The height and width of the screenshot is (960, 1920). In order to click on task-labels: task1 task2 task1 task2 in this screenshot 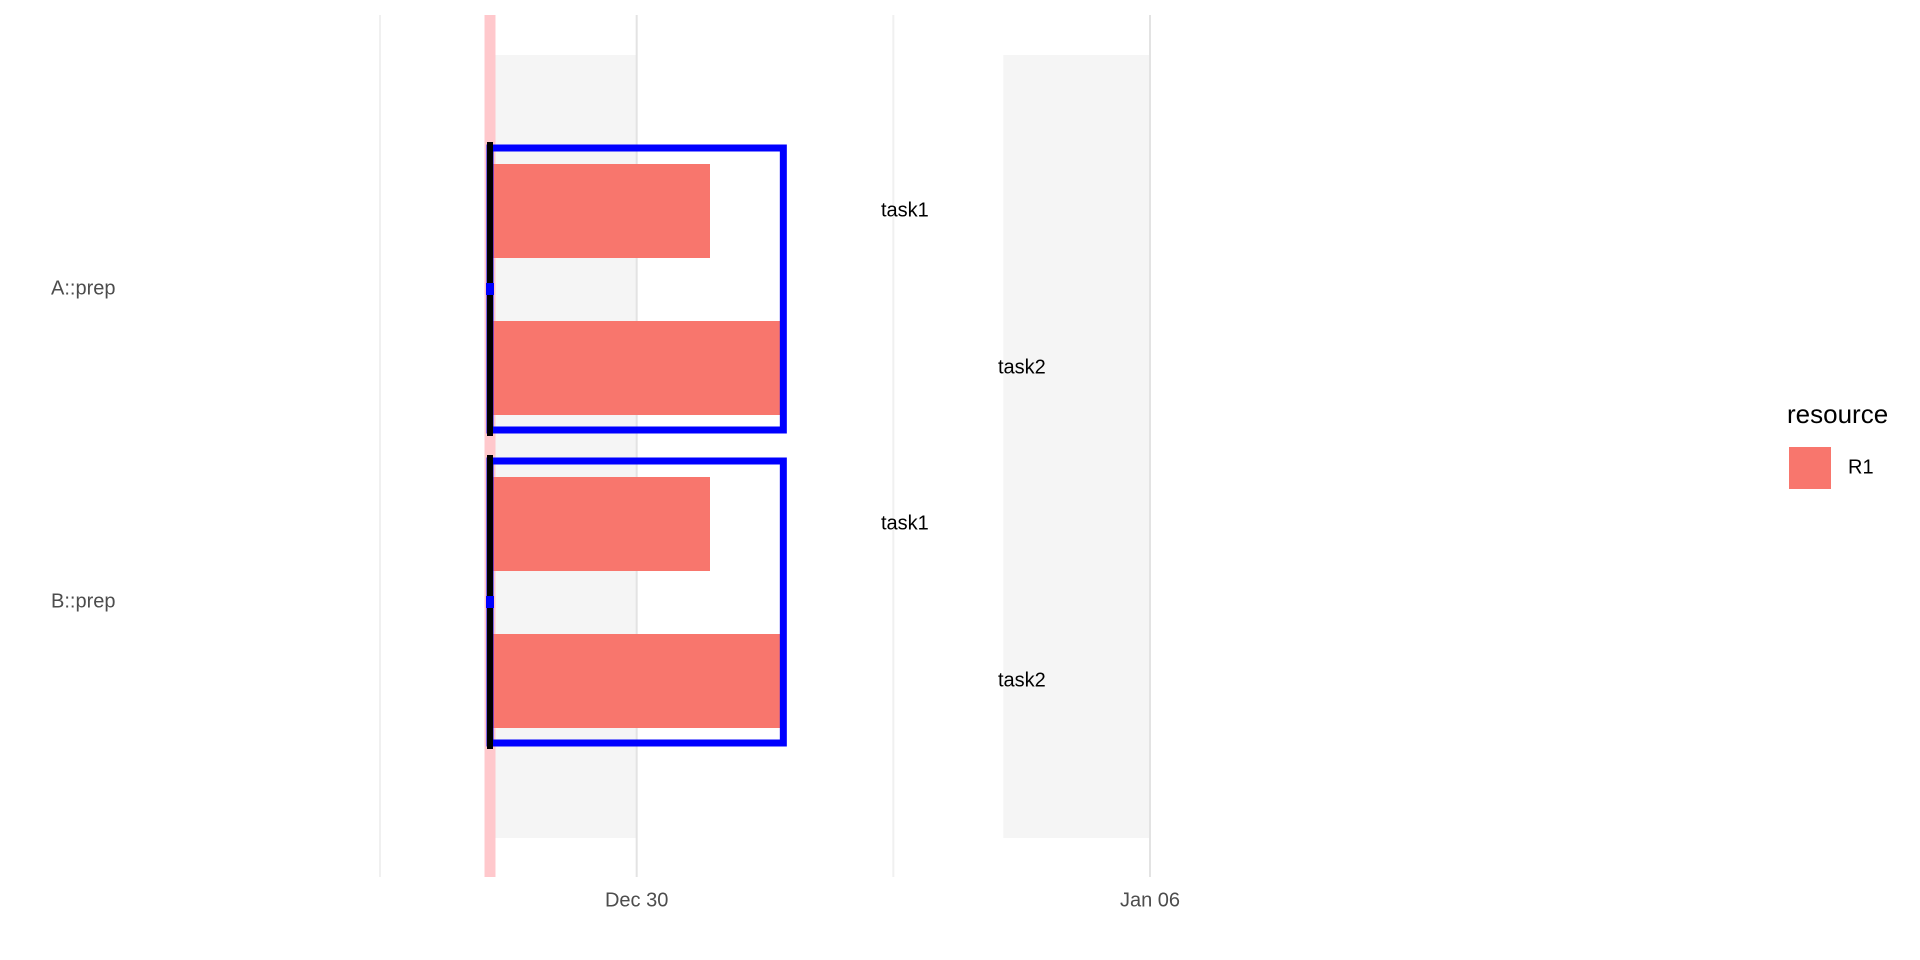, I will do `click(963, 445)`.